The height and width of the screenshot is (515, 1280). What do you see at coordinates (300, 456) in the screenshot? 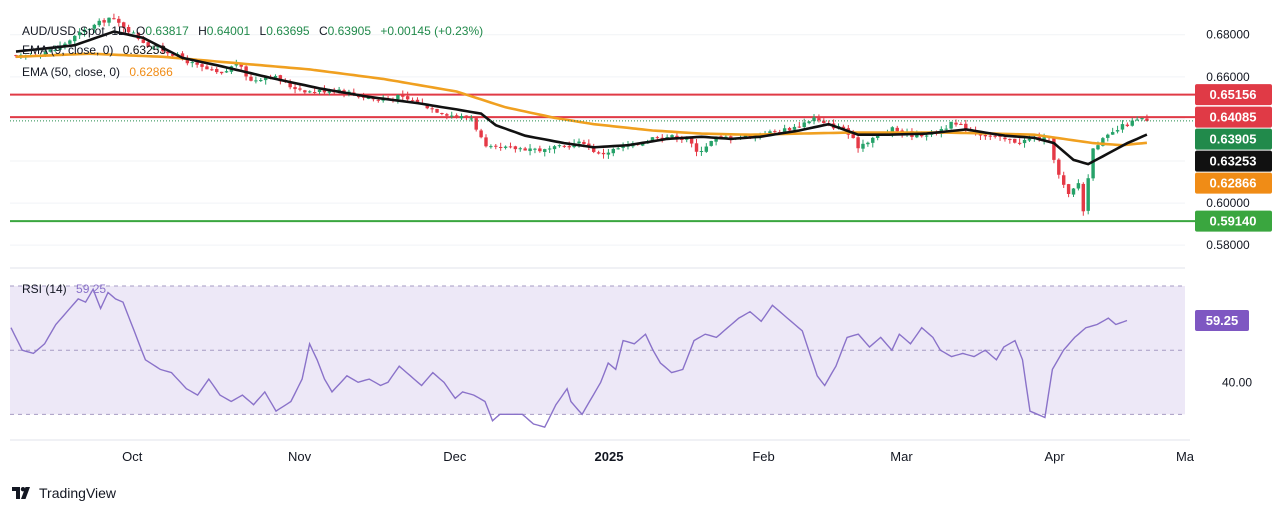
I see `time-axis-label: Nov` at bounding box center [300, 456].